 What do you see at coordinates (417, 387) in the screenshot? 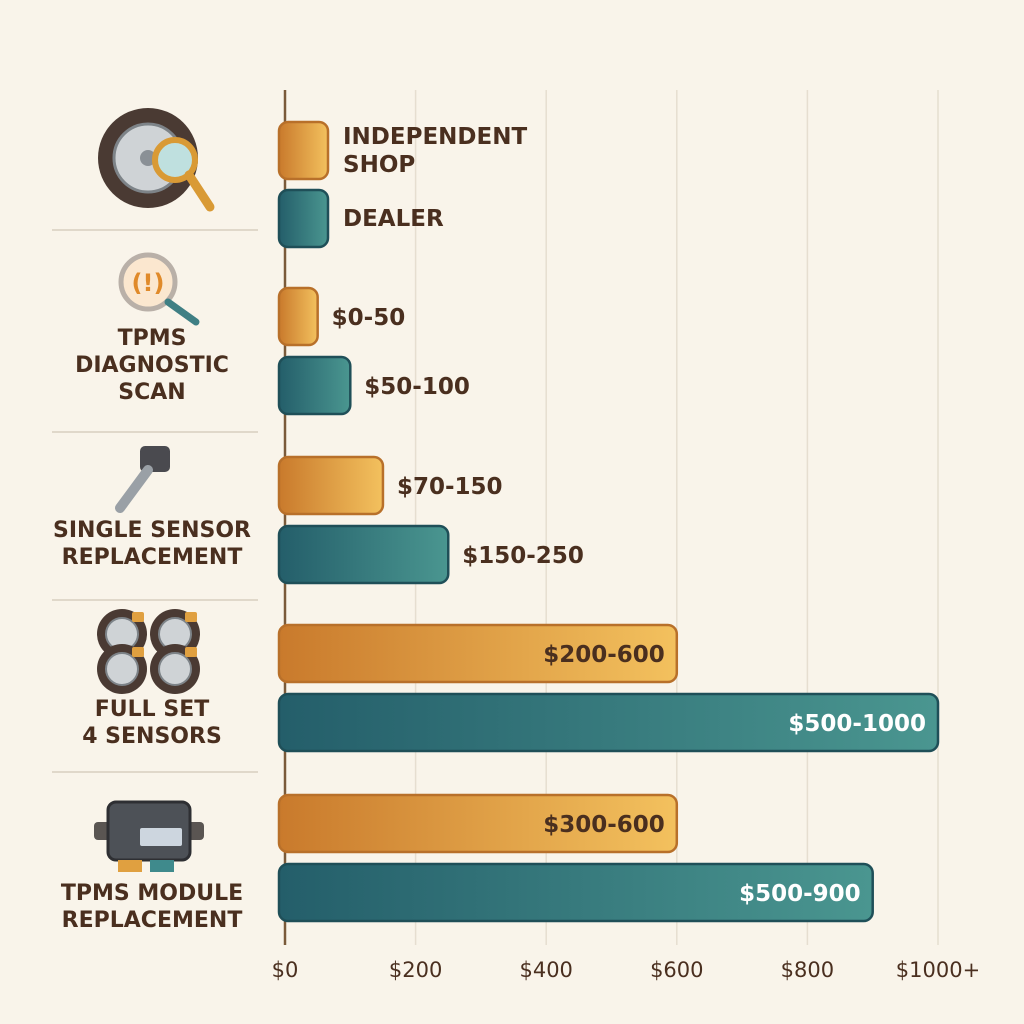
I see `value-label: $50-100` at bounding box center [417, 387].